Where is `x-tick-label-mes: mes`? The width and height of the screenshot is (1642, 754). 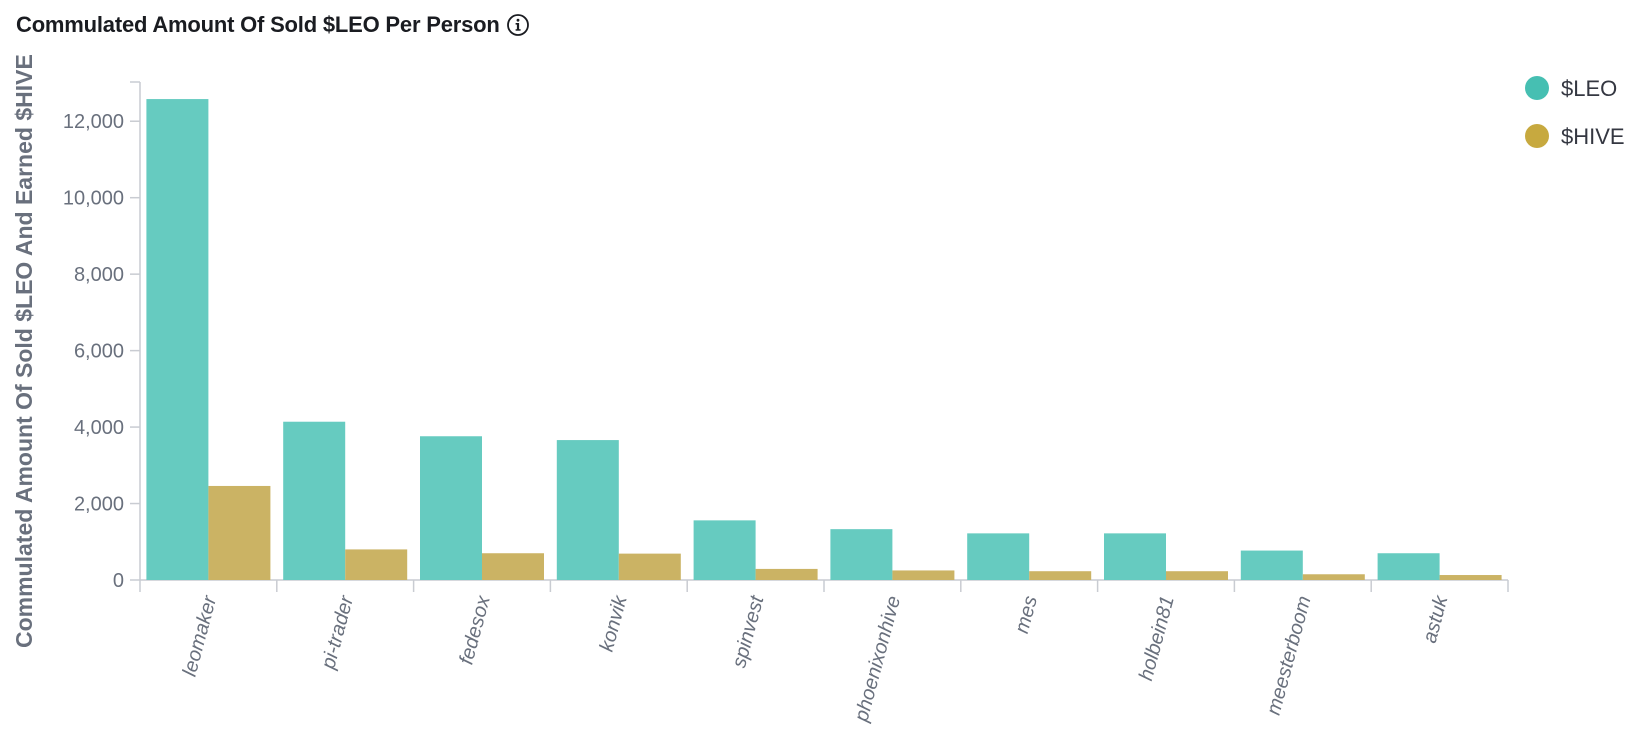
x-tick-label-mes: mes is located at coordinates (1026, 615).